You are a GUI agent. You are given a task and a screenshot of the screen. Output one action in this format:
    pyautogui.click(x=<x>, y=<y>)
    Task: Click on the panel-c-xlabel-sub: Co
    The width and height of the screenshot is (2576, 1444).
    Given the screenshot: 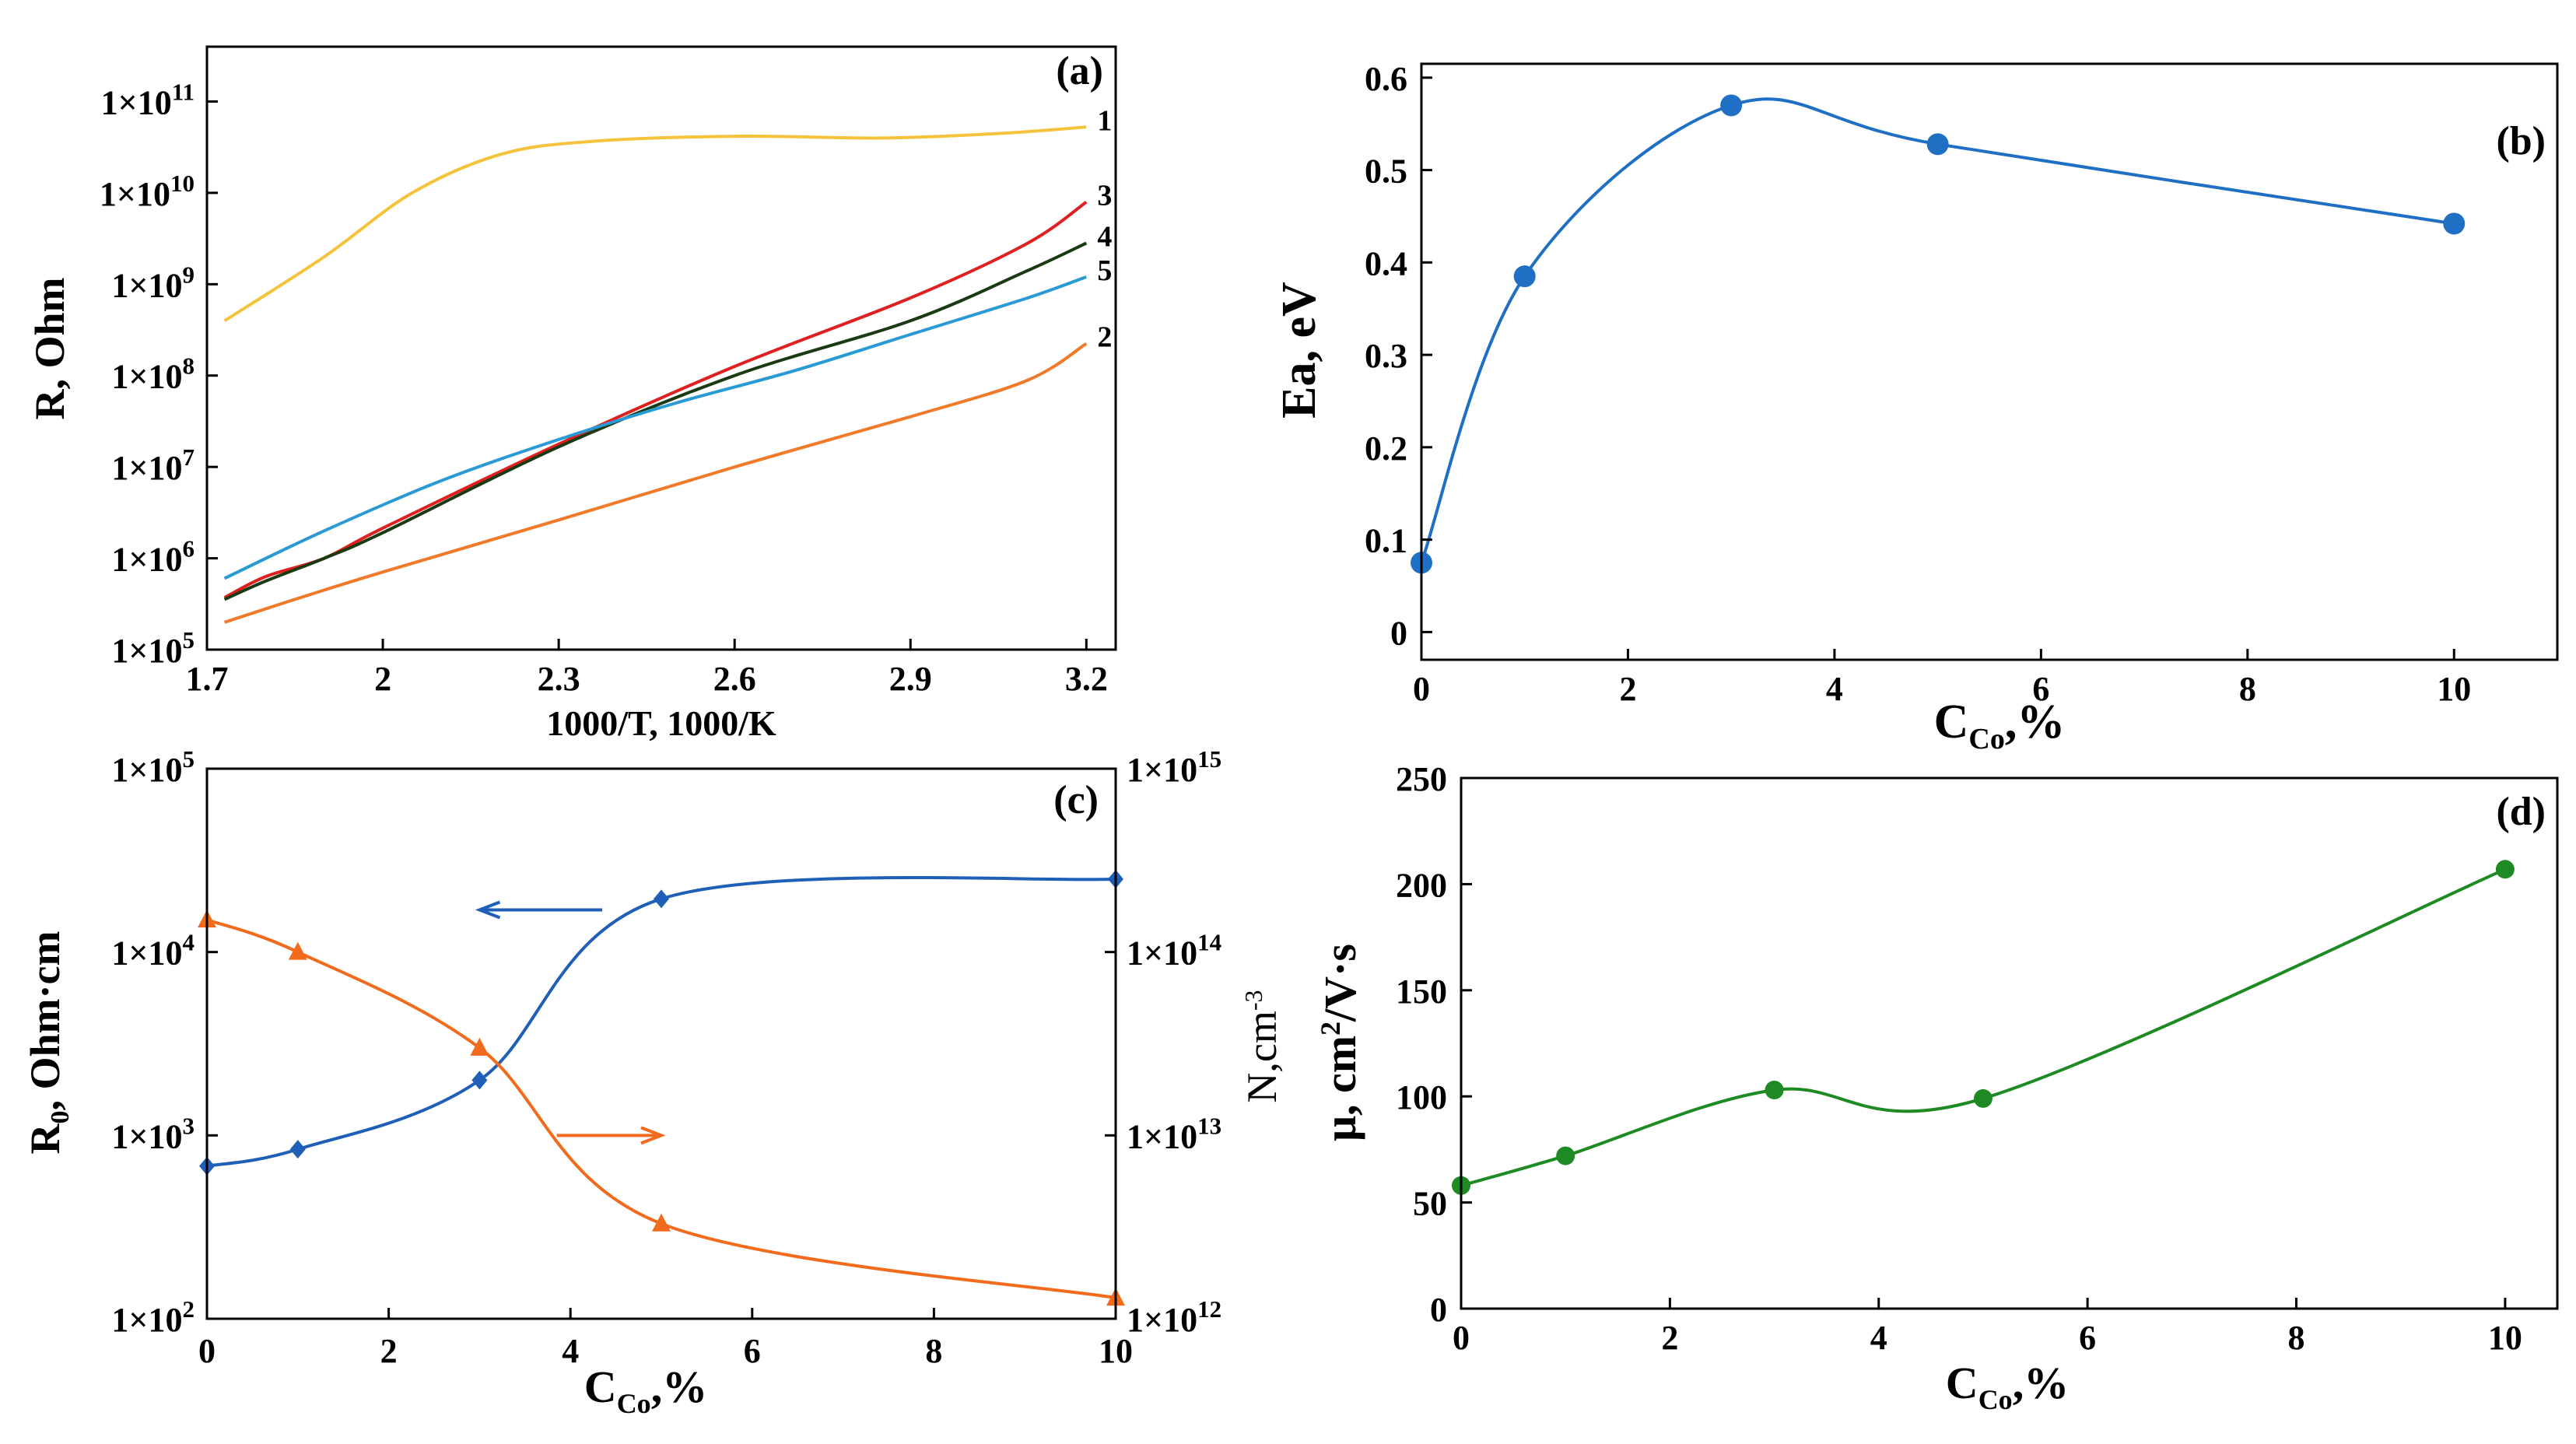 What is the action you would take?
    pyautogui.click(x=634, y=1403)
    